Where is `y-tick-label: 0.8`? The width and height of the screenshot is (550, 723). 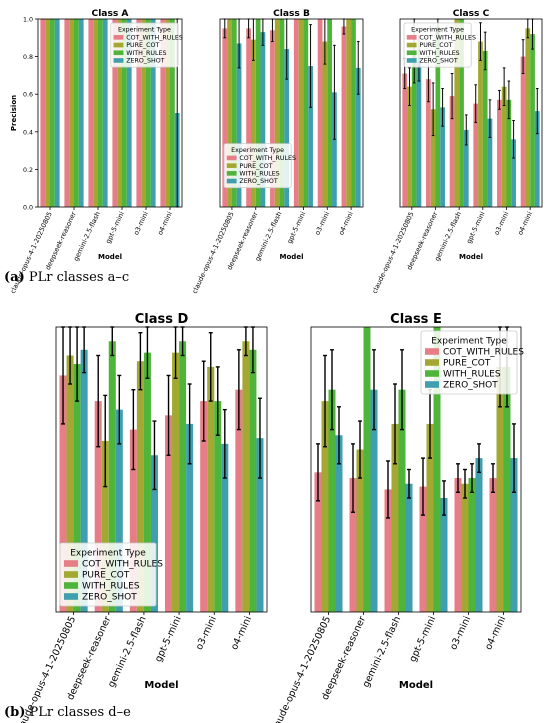 y-tick-label: 0.8 is located at coordinates (28, 57).